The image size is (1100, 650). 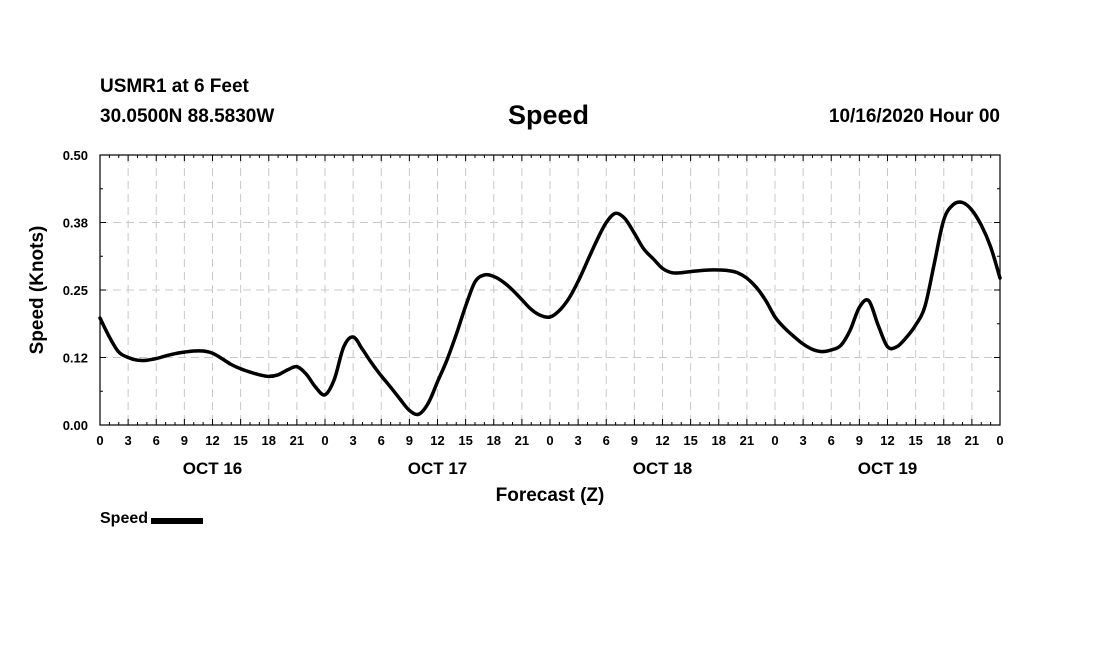 What do you see at coordinates (75, 358) in the screenshot?
I see `y-tick-label: 0.12` at bounding box center [75, 358].